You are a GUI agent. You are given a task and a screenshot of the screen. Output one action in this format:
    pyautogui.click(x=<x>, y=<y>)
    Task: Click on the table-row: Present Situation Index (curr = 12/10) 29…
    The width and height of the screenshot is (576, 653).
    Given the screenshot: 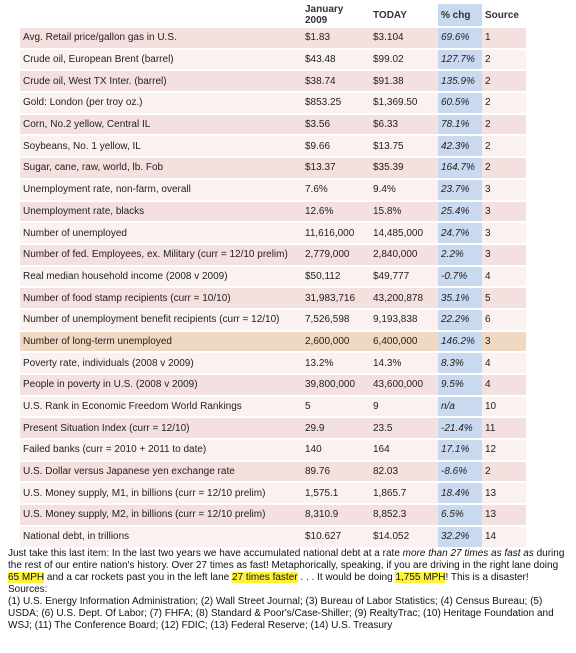 What is the action you would take?
    pyautogui.click(x=273, y=428)
    